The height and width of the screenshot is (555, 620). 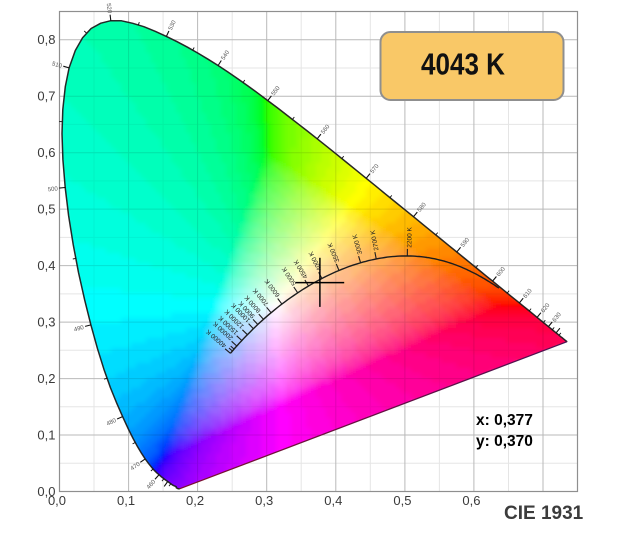 What do you see at coordinates (108, 8) in the screenshot?
I see `svg-text: 520` at bounding box center [108, 8].